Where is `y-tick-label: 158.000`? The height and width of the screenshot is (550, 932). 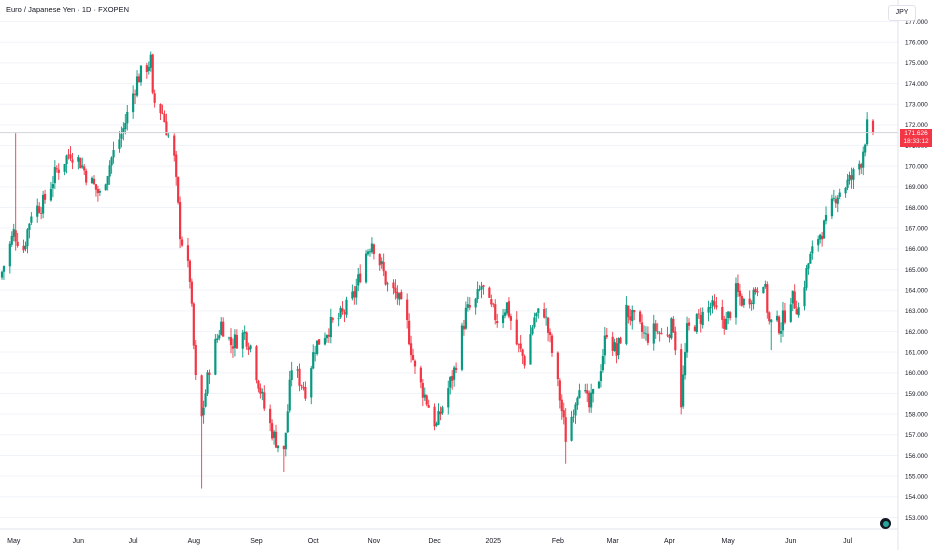
y-tick-label: 158.000 is located at coordinates (916, 414).